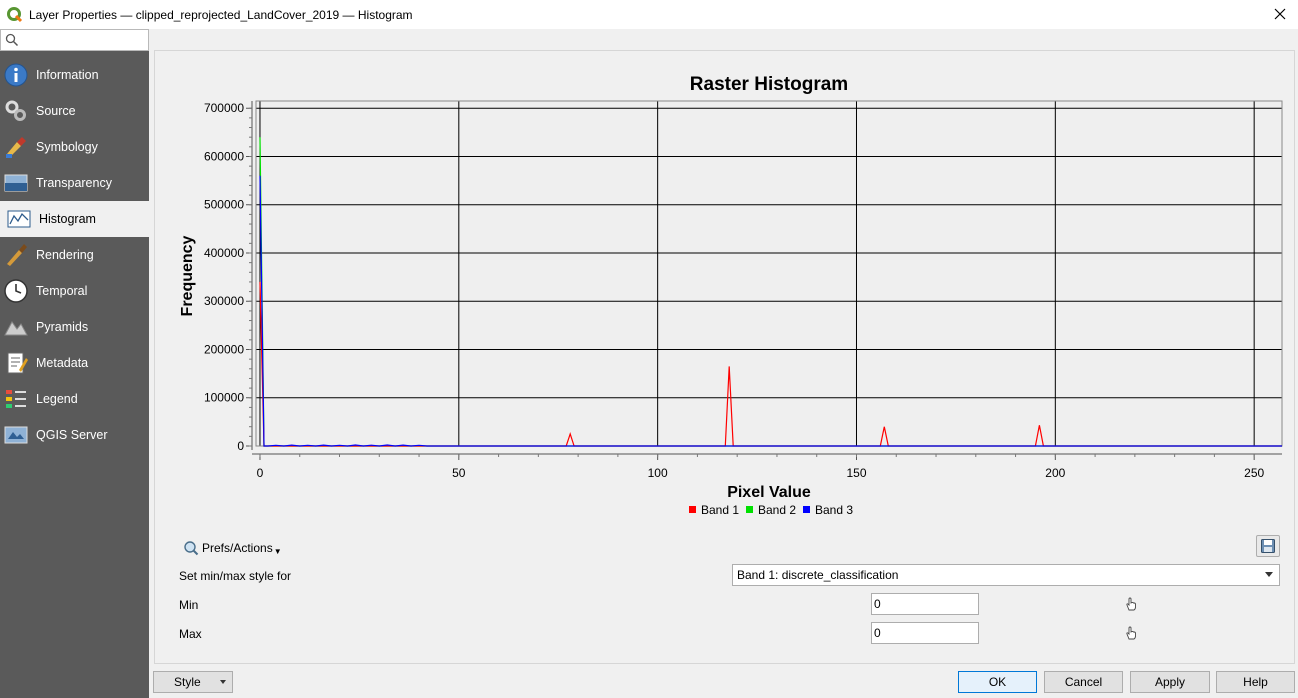 This screenshot has width=1298, height=698. I want to click on help-button-label: Help, so click(1255, 682).